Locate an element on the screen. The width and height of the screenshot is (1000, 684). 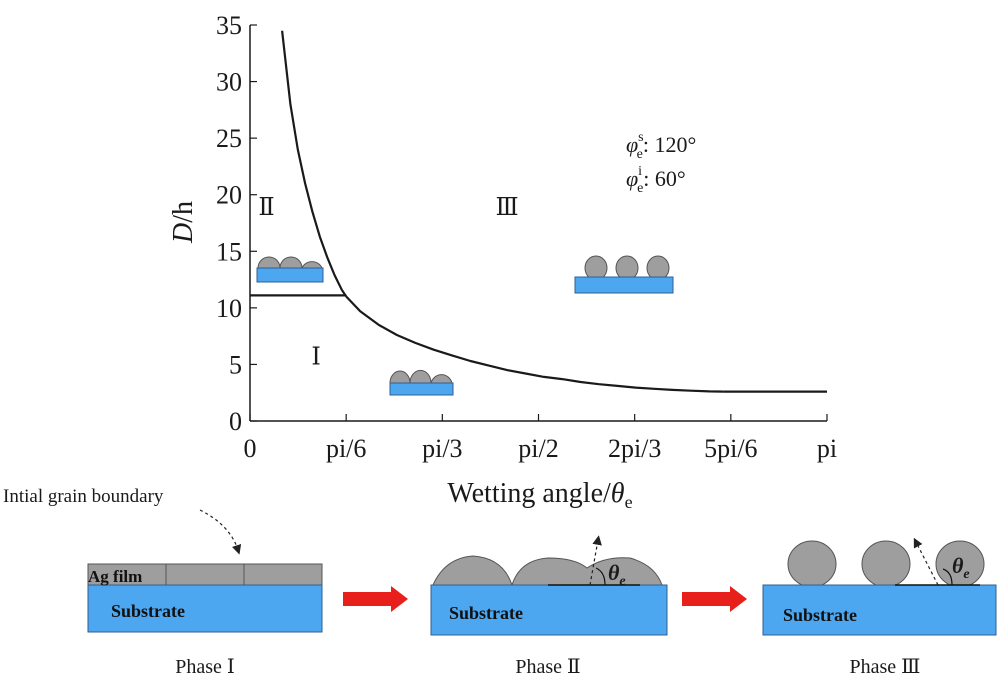
phase-i-panel: Ag film Substrate Phase Ⅰ is located at coordinates (205, 620).